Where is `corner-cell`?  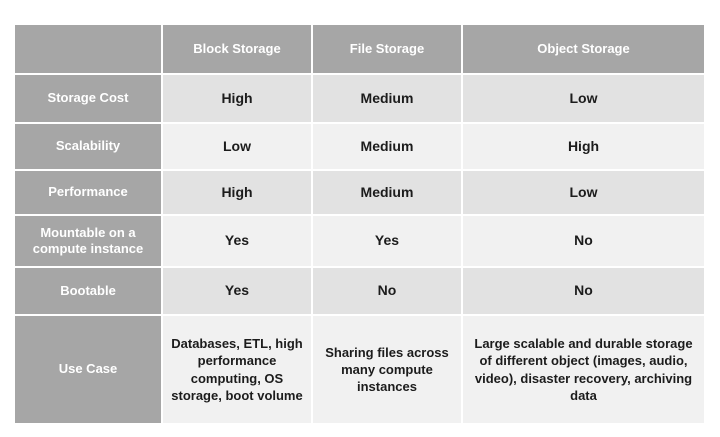
corner-cell is located at coordinates (88, 49).